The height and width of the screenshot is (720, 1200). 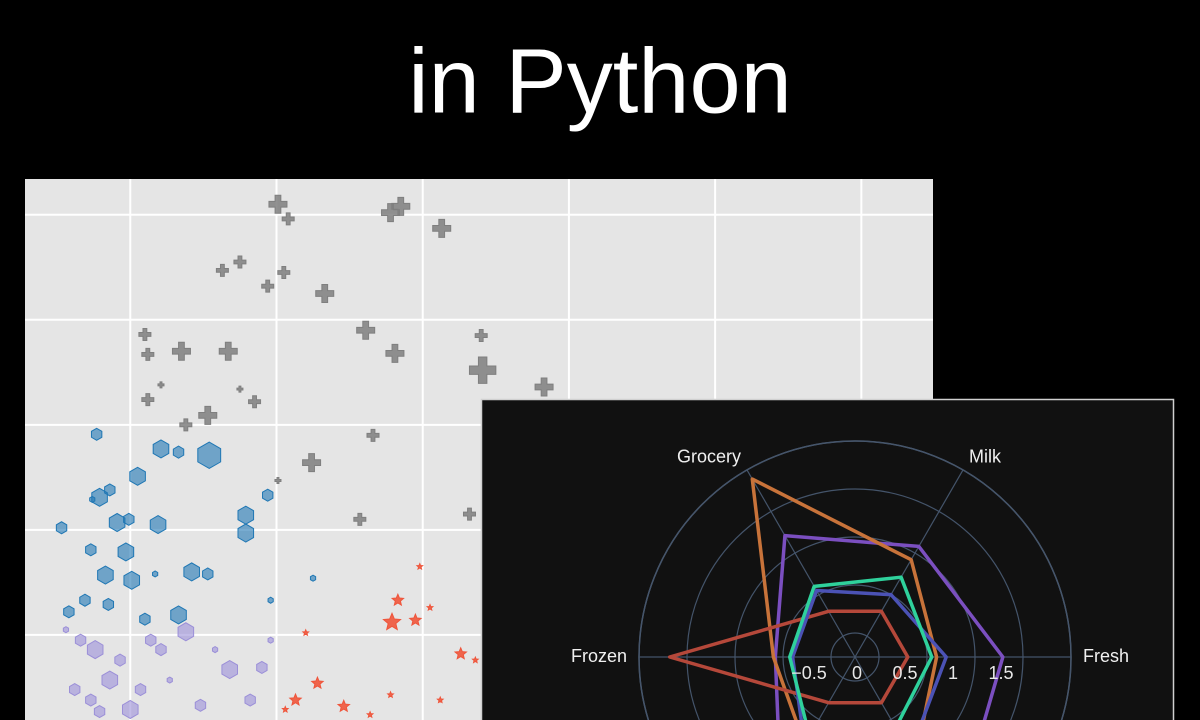 I want to click on angular-label: Milk, so click(x=985, y=457).